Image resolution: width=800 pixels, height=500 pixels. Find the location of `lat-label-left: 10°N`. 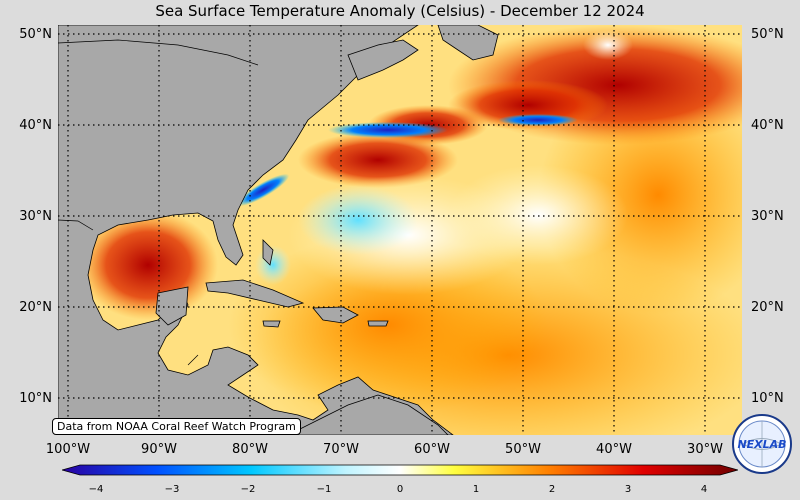

lat-label-left: 10°N is located at coordinates (35, 398).